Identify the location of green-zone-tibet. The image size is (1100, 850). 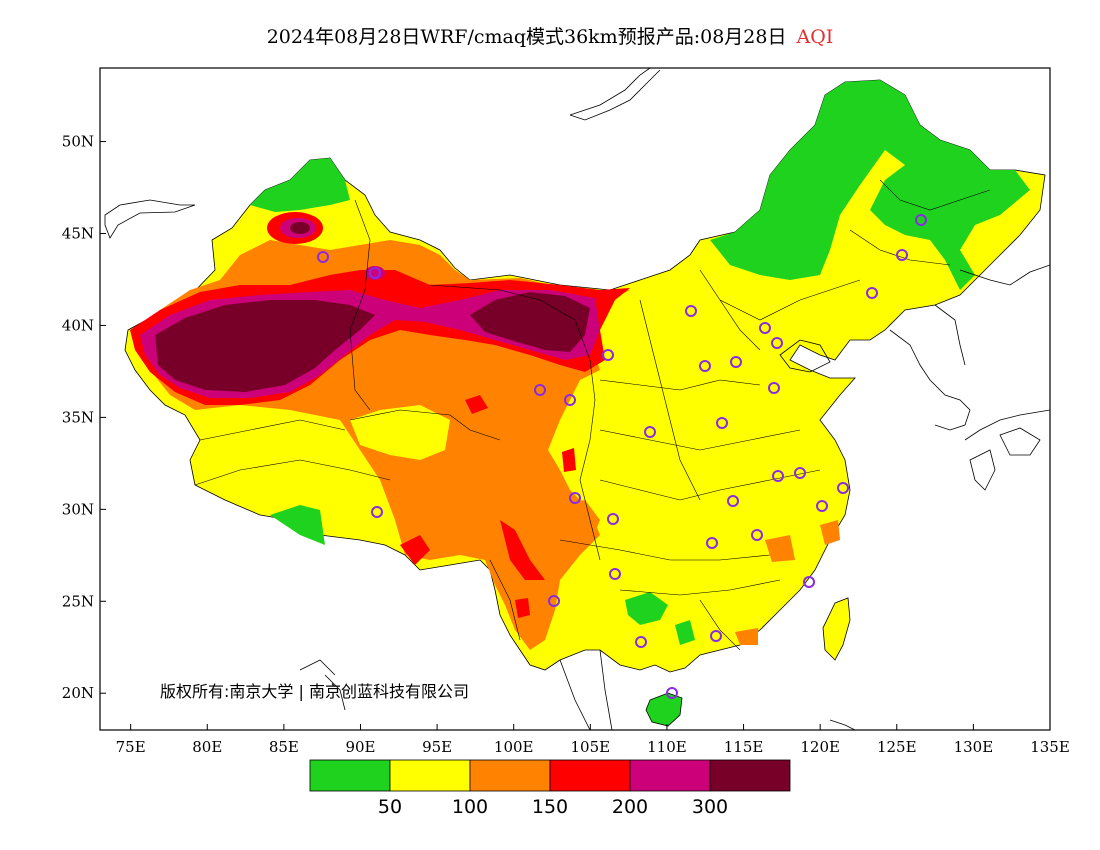
(297, 525).